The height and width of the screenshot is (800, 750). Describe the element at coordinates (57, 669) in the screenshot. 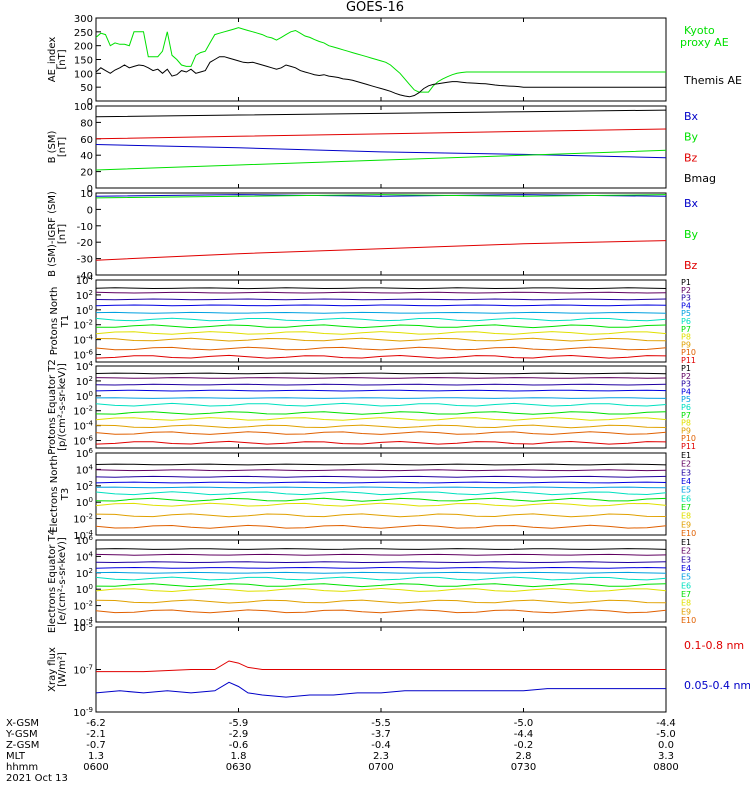

I see `panel-7-ylabel: Xray flux[W/m²]` at that location.